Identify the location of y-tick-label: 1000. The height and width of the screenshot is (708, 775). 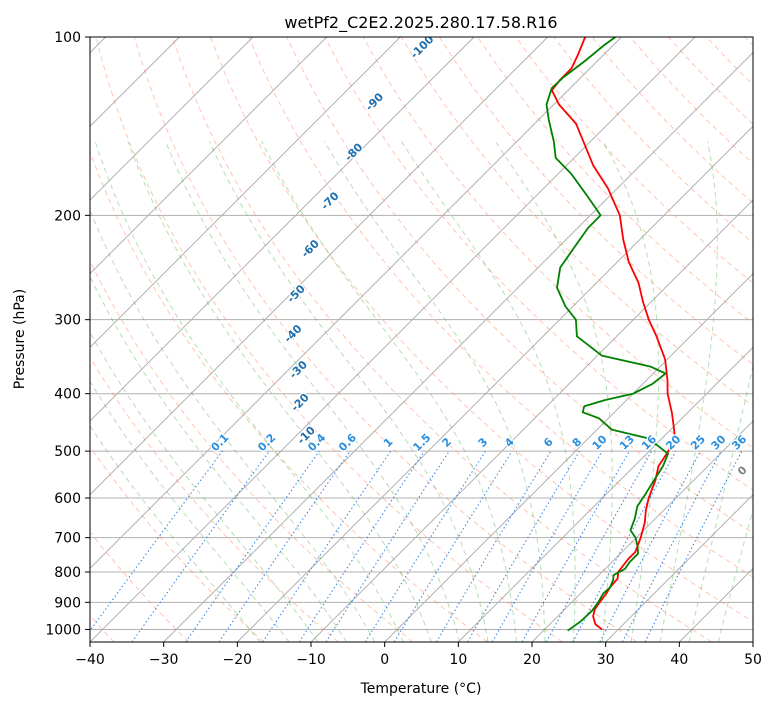
(63, 630).